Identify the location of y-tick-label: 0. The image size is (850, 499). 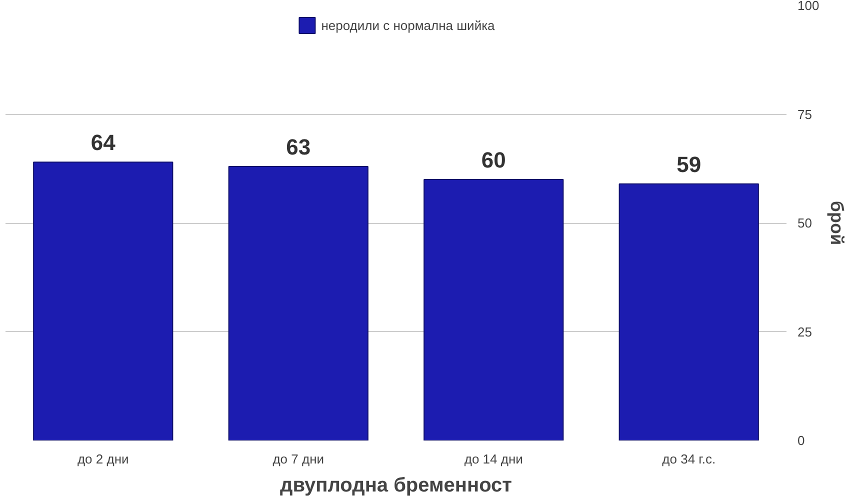
(801, 440).